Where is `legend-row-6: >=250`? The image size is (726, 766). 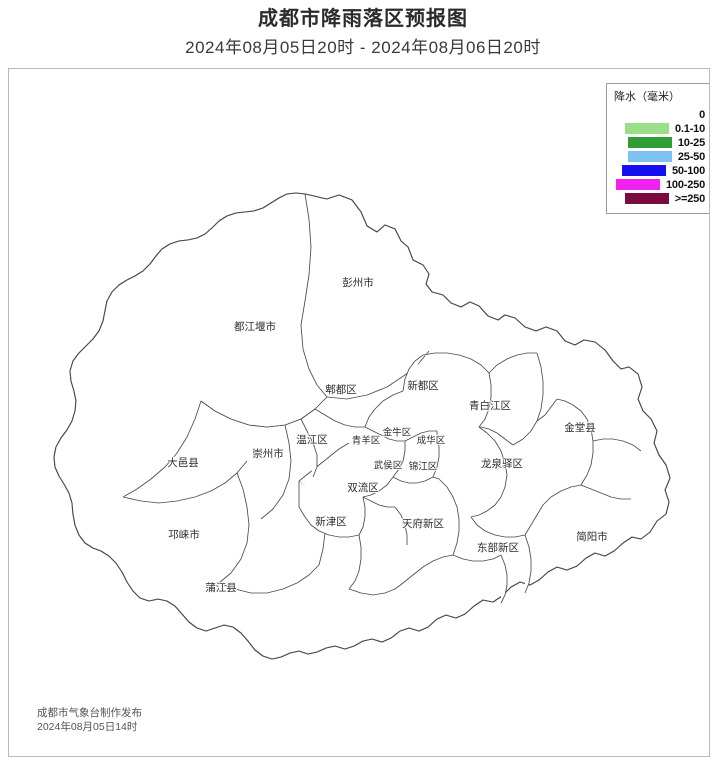
legend-row-6: >=250 is located at coordinates (659, 198).